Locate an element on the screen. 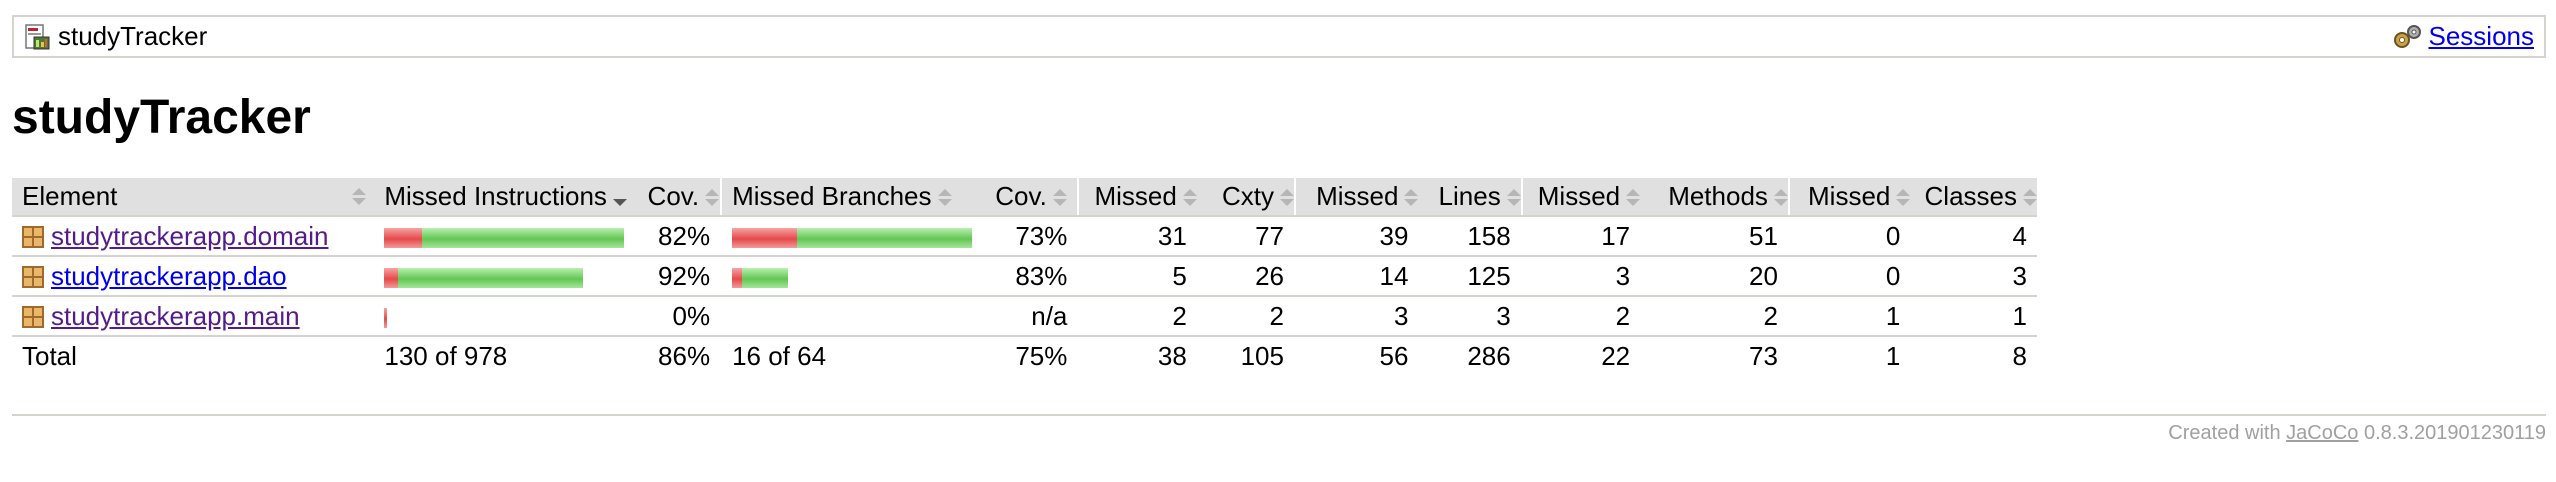 This screenshot has height=482, width=2556. column-header-label: Lines is located at coordinates (1469, 196).